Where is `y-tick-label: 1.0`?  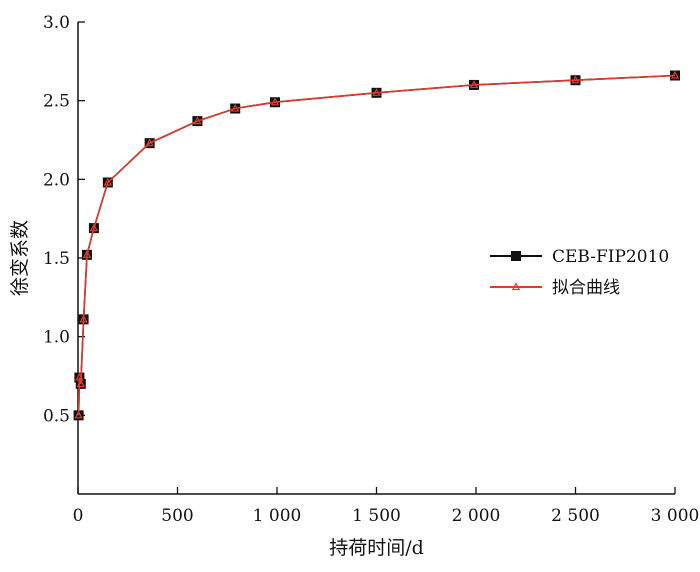 y-tick-label: 1.0 is located at coordinates (56, 338).